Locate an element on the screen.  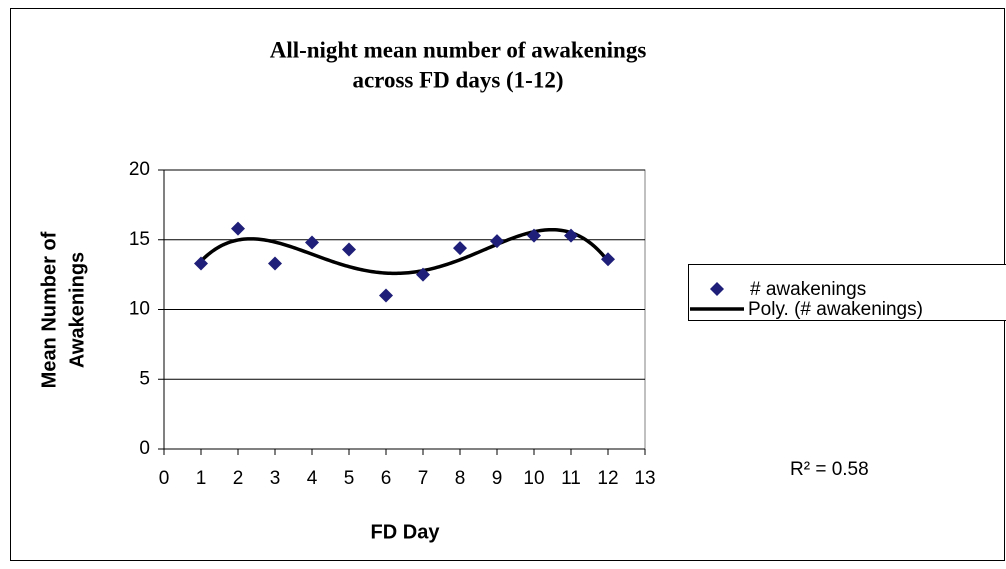
x-tick-label: 10 is located at coordinates (533, 478).